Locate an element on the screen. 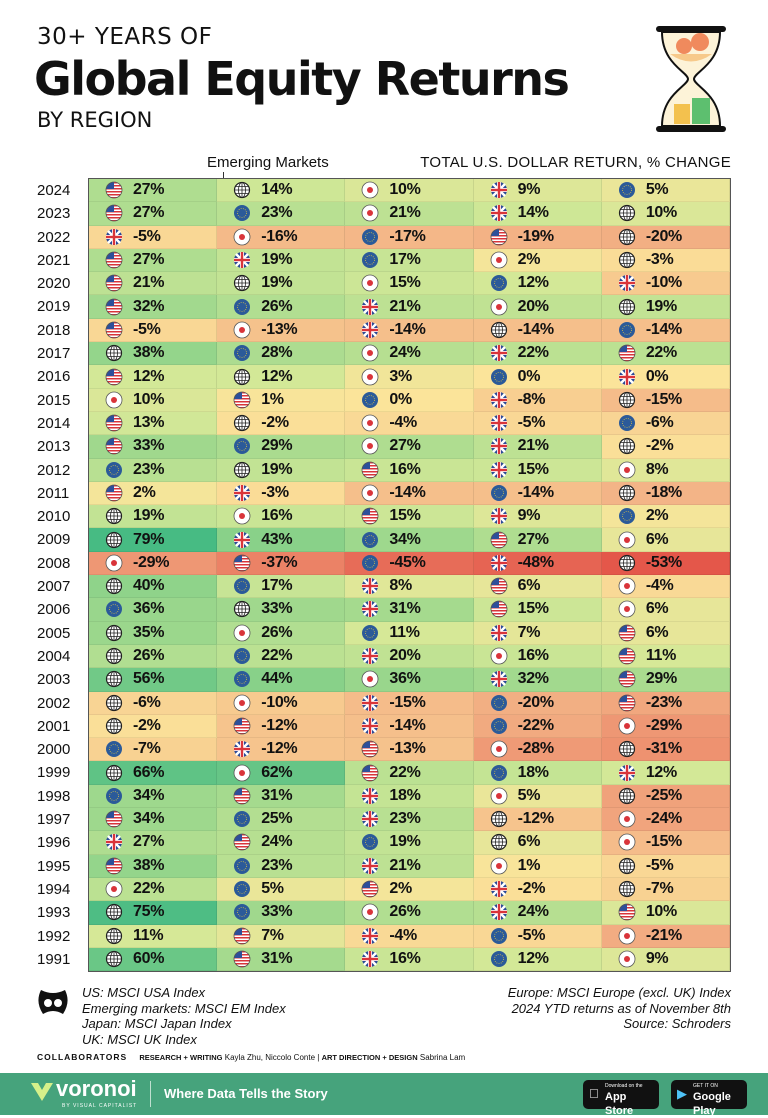 Image resolution: width=768 pixels, height=1118 pixels. return-cell-em: 79% is located at coordinates (153, 540).